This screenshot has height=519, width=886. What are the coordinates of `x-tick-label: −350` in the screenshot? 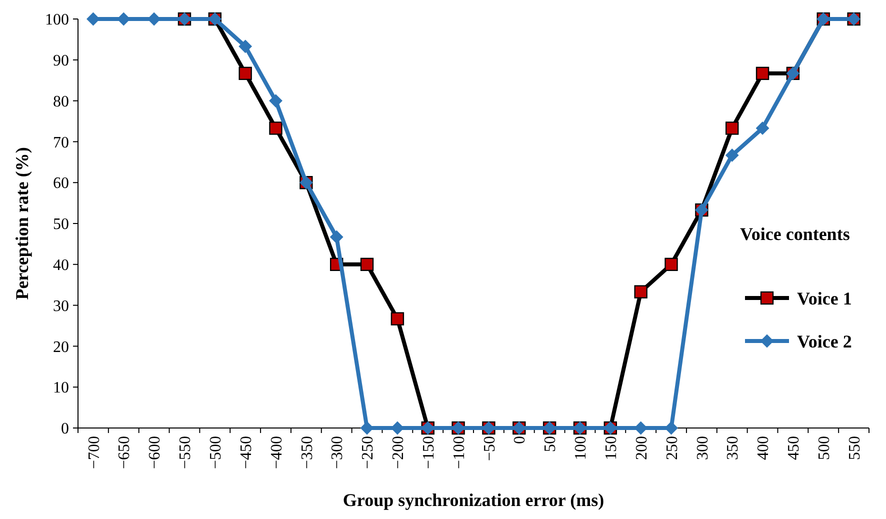 It's located at (307, 453).